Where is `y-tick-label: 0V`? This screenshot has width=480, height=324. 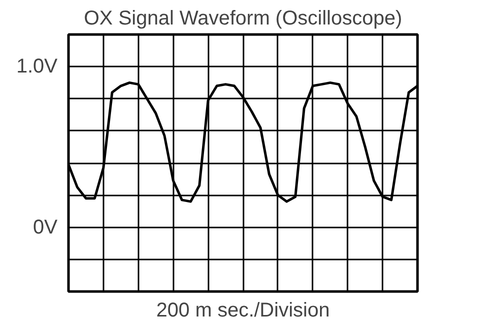 y-tick-label: 0V is located at coordinates (45, 227).